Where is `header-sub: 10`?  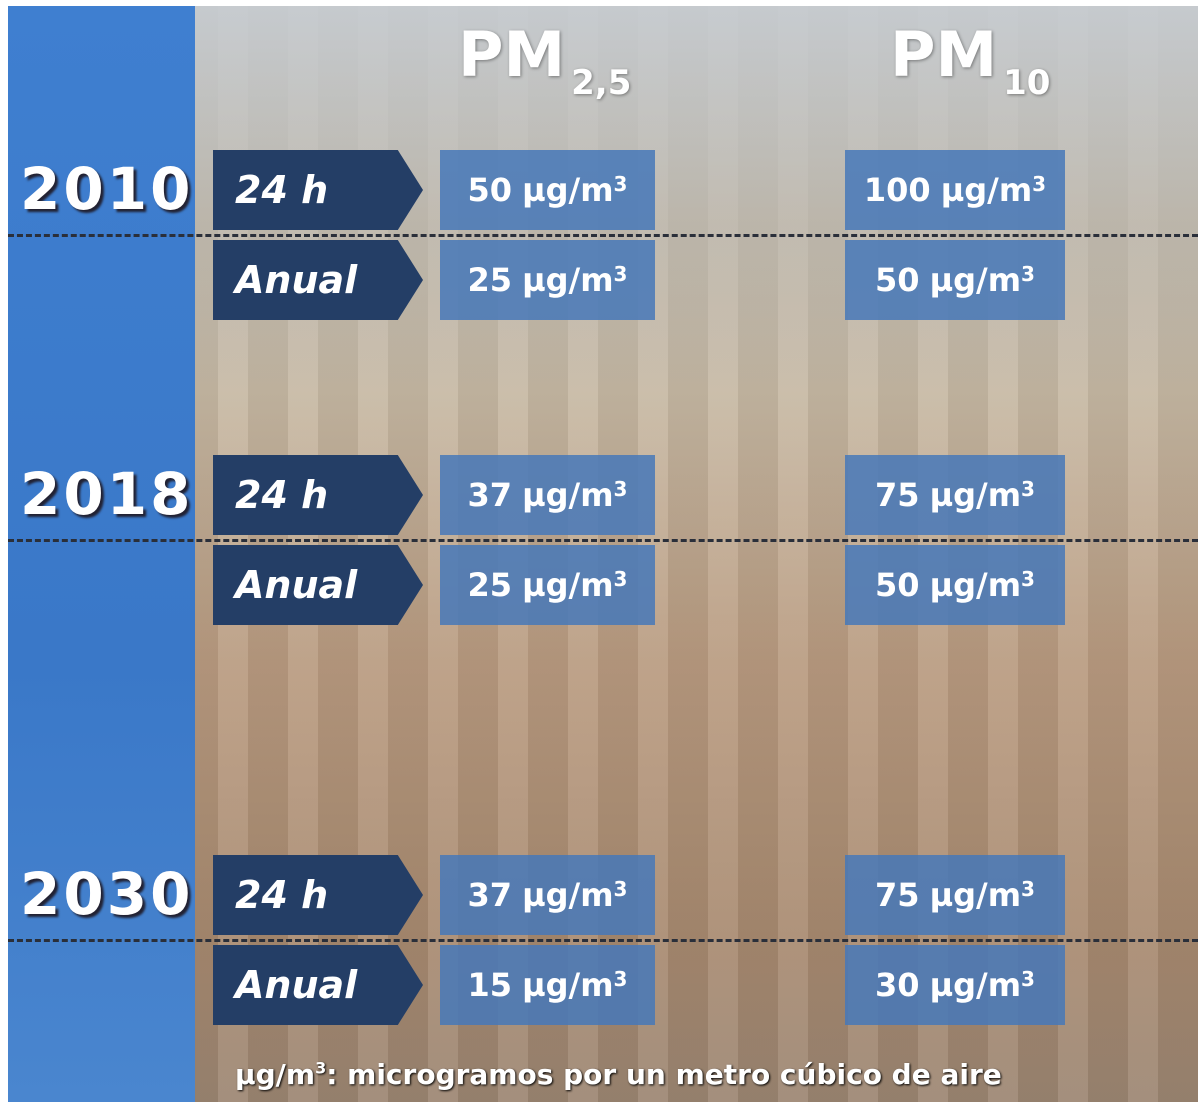
header-sub: 10 is located at coordinates (1027, 83).